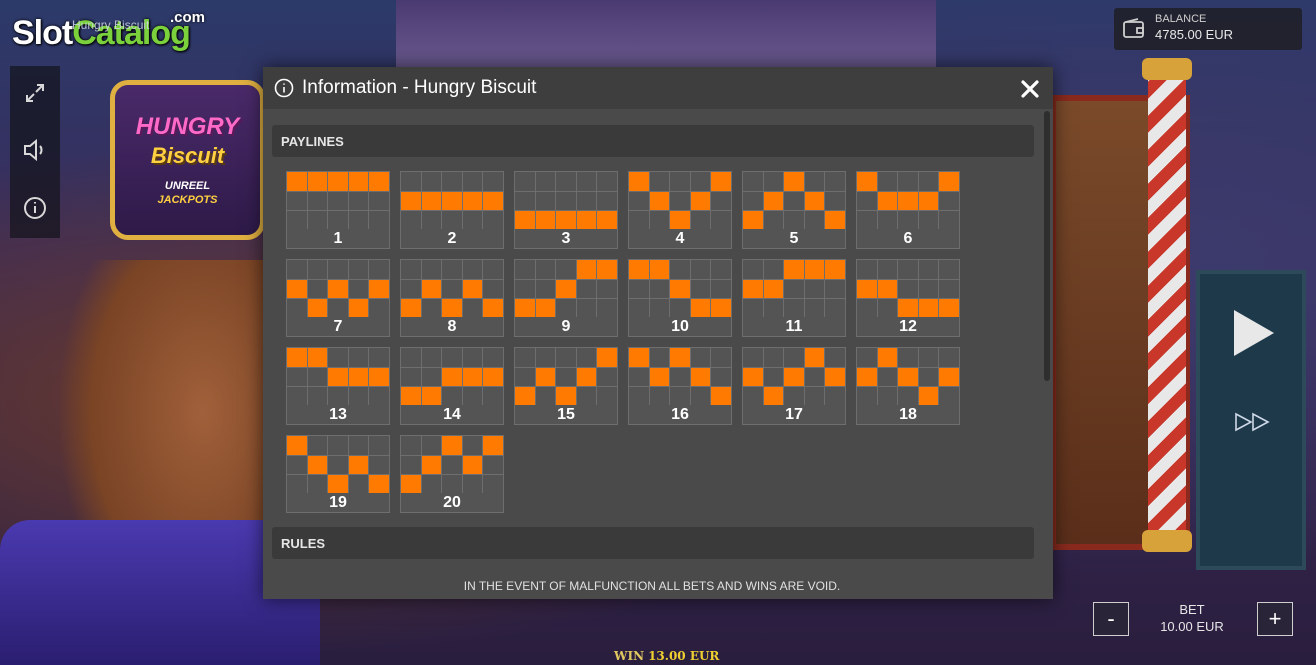 This screenshot has height=665, width=1316. What do you see at coordinates (312, 141) in the screenshot?
I see `paylines-section-title: PAYLINES` at bounding box center [312, 141].